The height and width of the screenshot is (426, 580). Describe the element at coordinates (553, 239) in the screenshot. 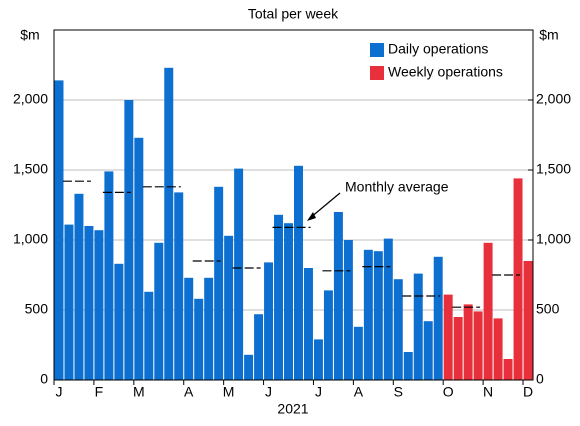

I see `y2-tick-label: 1,000` at that location.